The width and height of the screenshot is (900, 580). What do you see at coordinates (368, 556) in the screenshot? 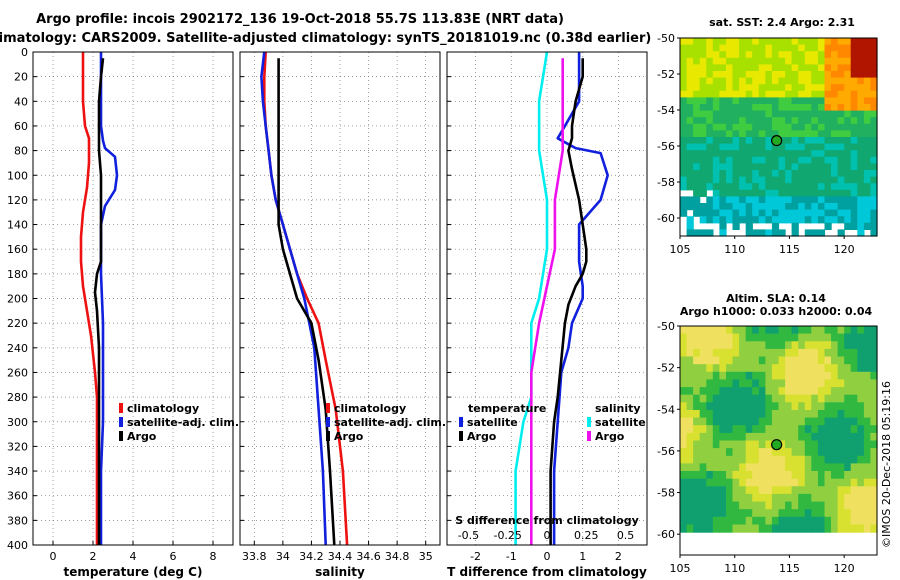
I see `x-tick-label: 34.6` at bounding box center [368, 556].